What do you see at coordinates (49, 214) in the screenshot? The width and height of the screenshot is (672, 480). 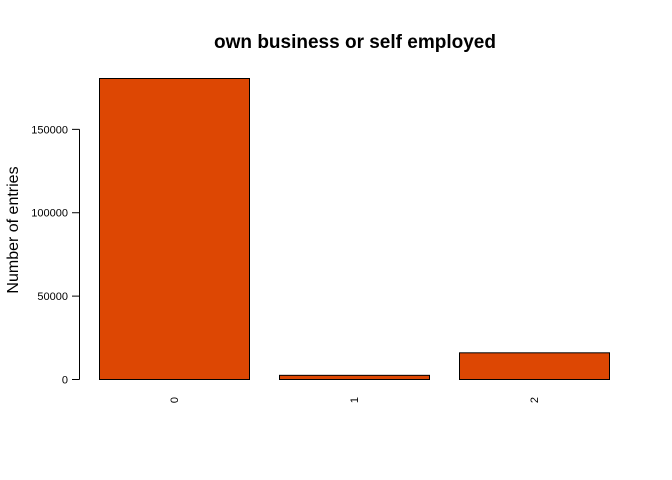 I see `y-tick-label: 100000` at bounding box center [49, 214].